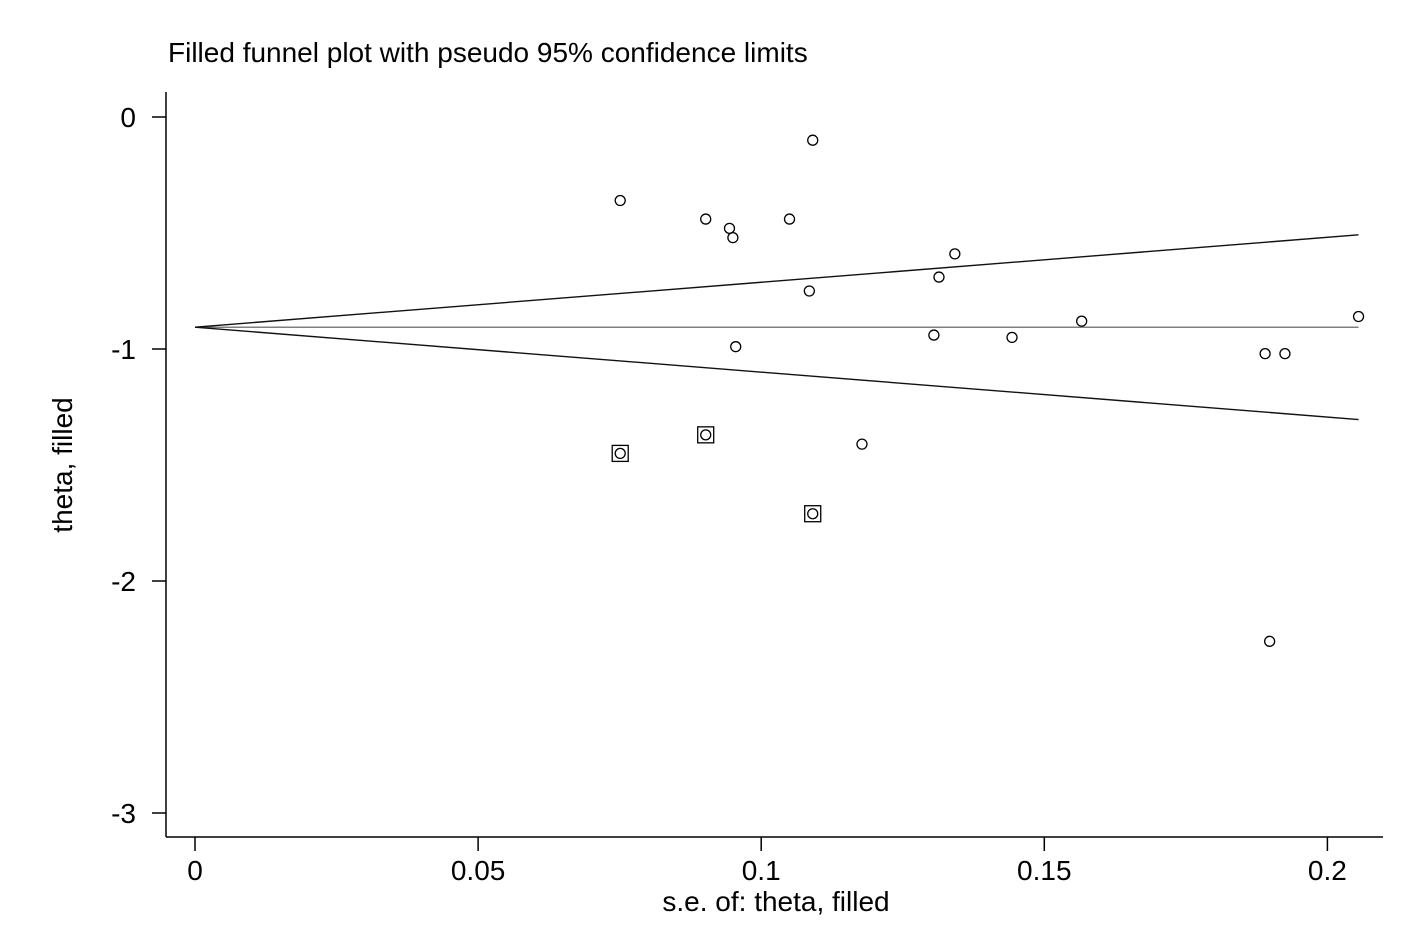  What do you see at coordinates (761, 870) in the screenshot?
I see `x-tick-label: 0.1` at bounding box center [761, 870].